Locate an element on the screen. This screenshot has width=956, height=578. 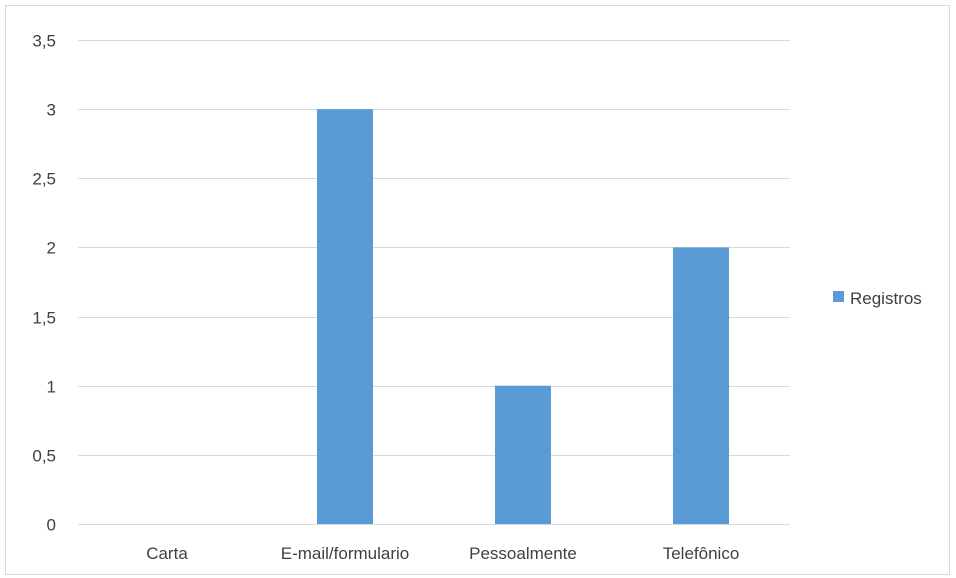
legend: Registros is located at coordinates (877, 298).